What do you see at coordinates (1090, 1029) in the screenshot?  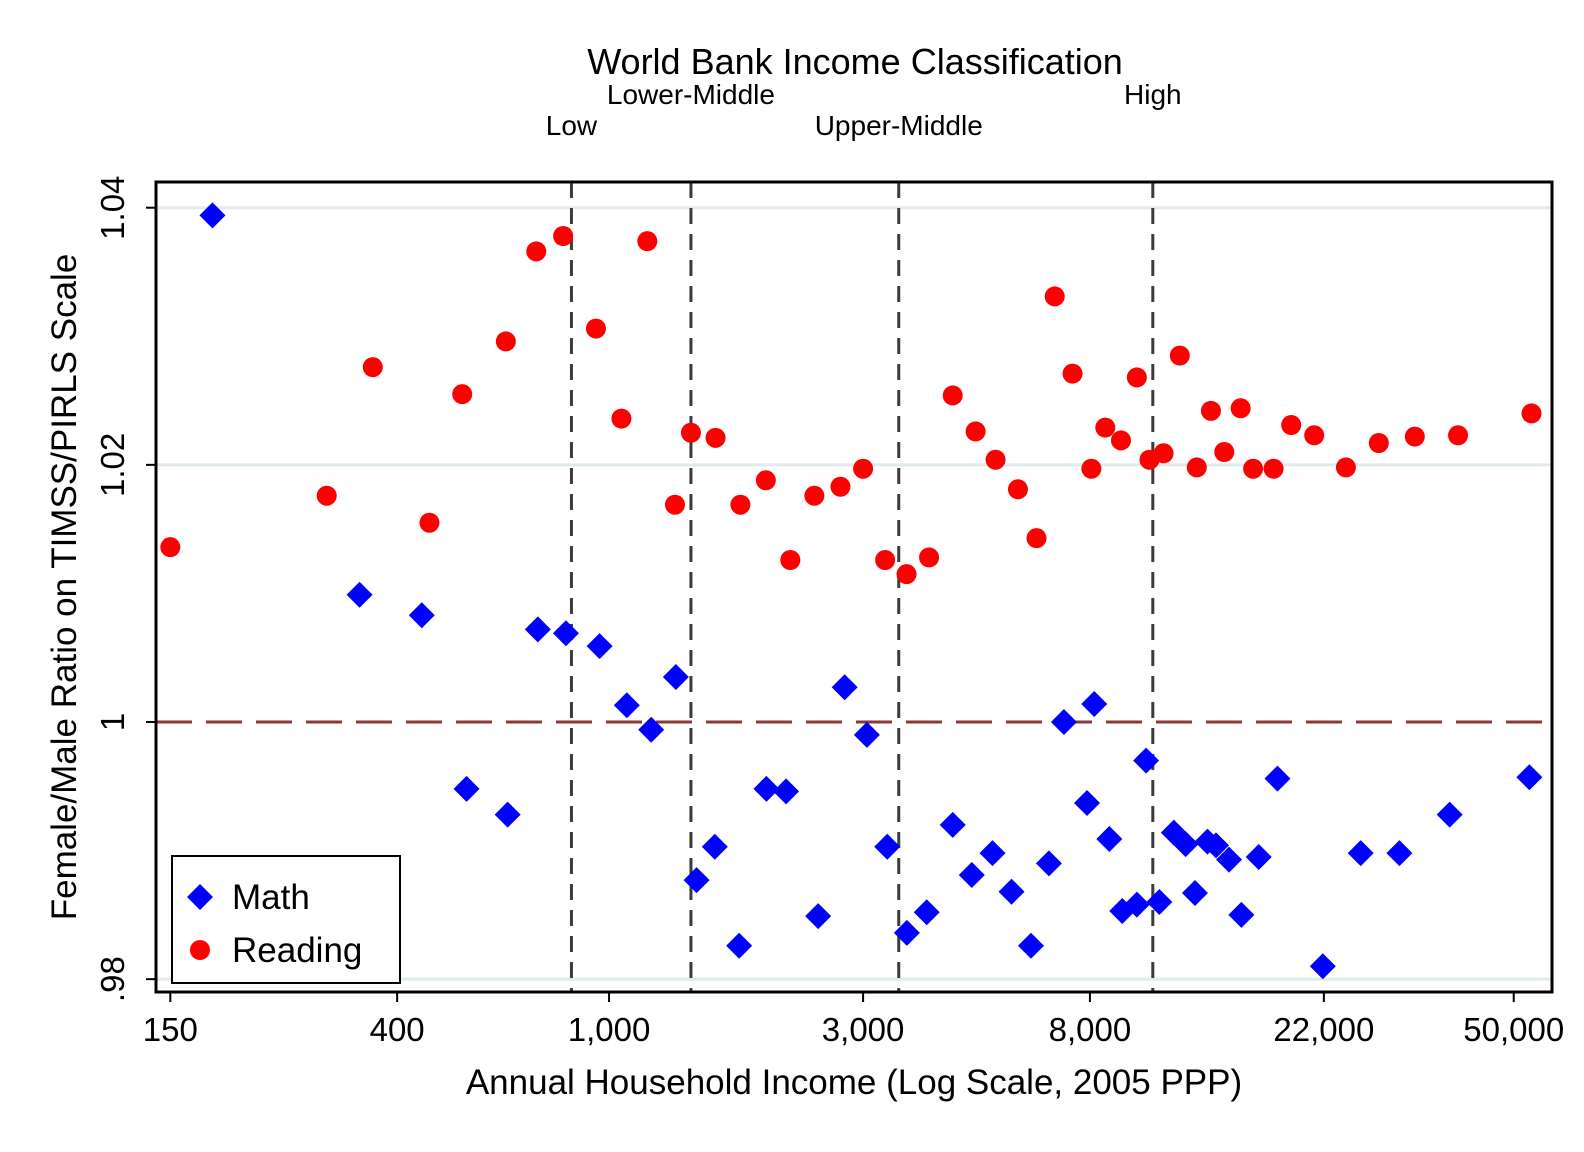 I see `x-tick-label: 8,000` at bounding box center [1090, 1029].